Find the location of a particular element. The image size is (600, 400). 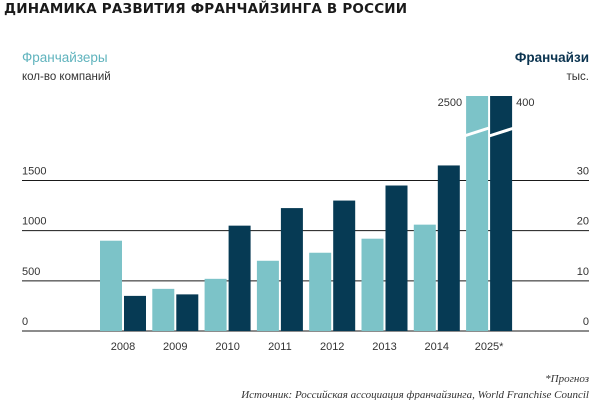

right-unit-label: тыс. is located at coordinates (578, 77).